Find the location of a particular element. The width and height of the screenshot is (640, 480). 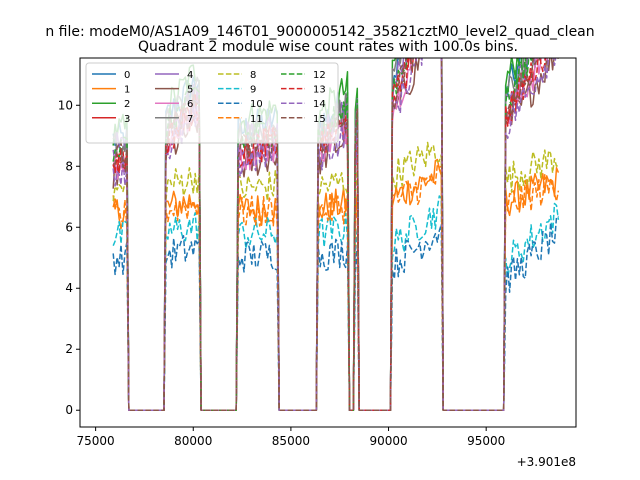

x-tick-label: 90000 is located at coordinates (388, 441).